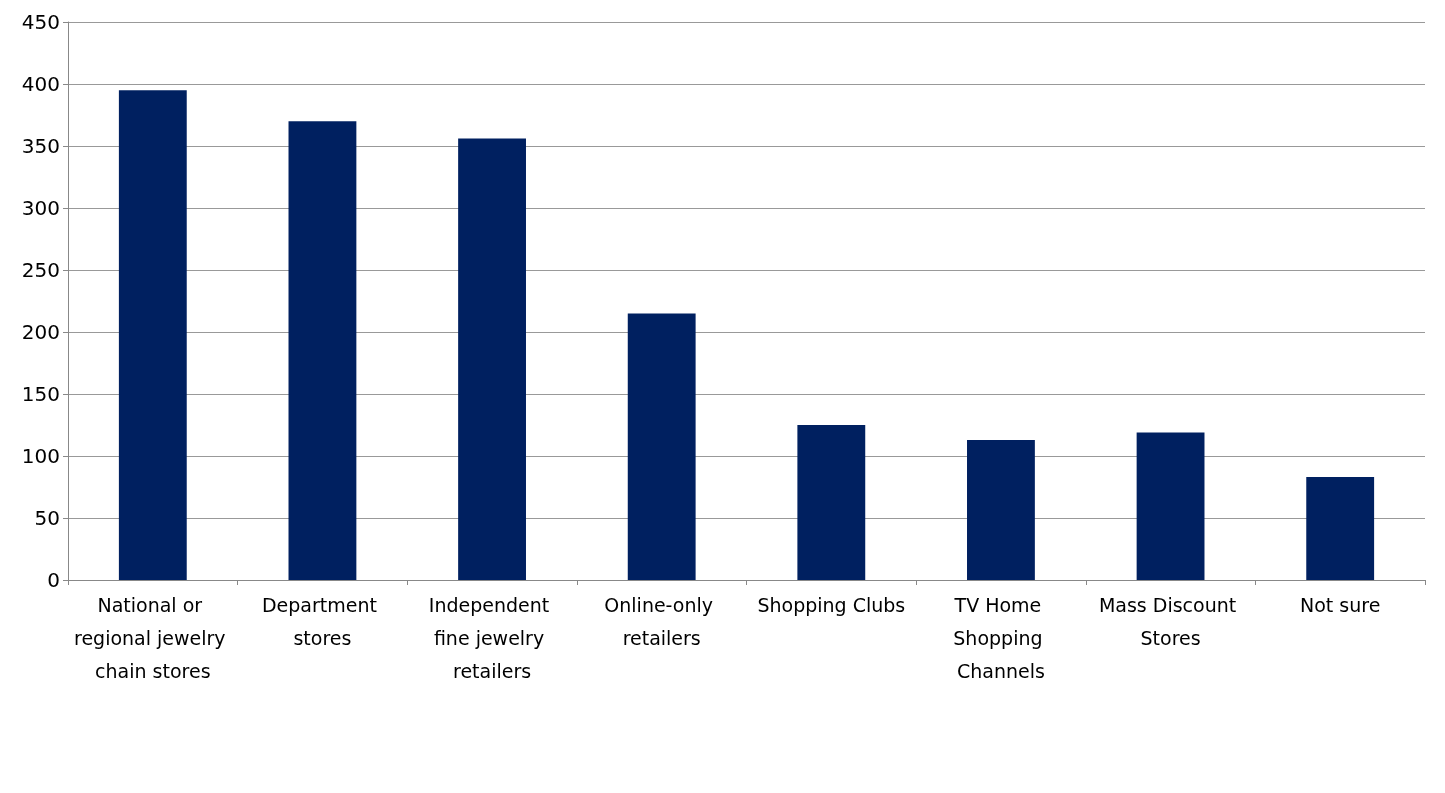 This screenshot has height=793, width=1445. What do you see at coordinates (1340, 604) in the screenshot?
I see `x-tick-label: Not sure` at bounding box center [1340, 604].